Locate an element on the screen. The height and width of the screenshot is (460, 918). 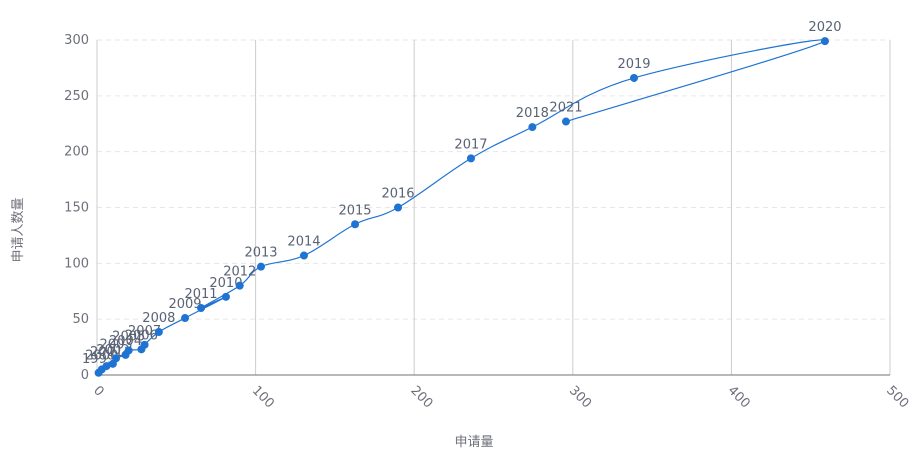
point-label: 2011 is located at coordinates (200, 294).